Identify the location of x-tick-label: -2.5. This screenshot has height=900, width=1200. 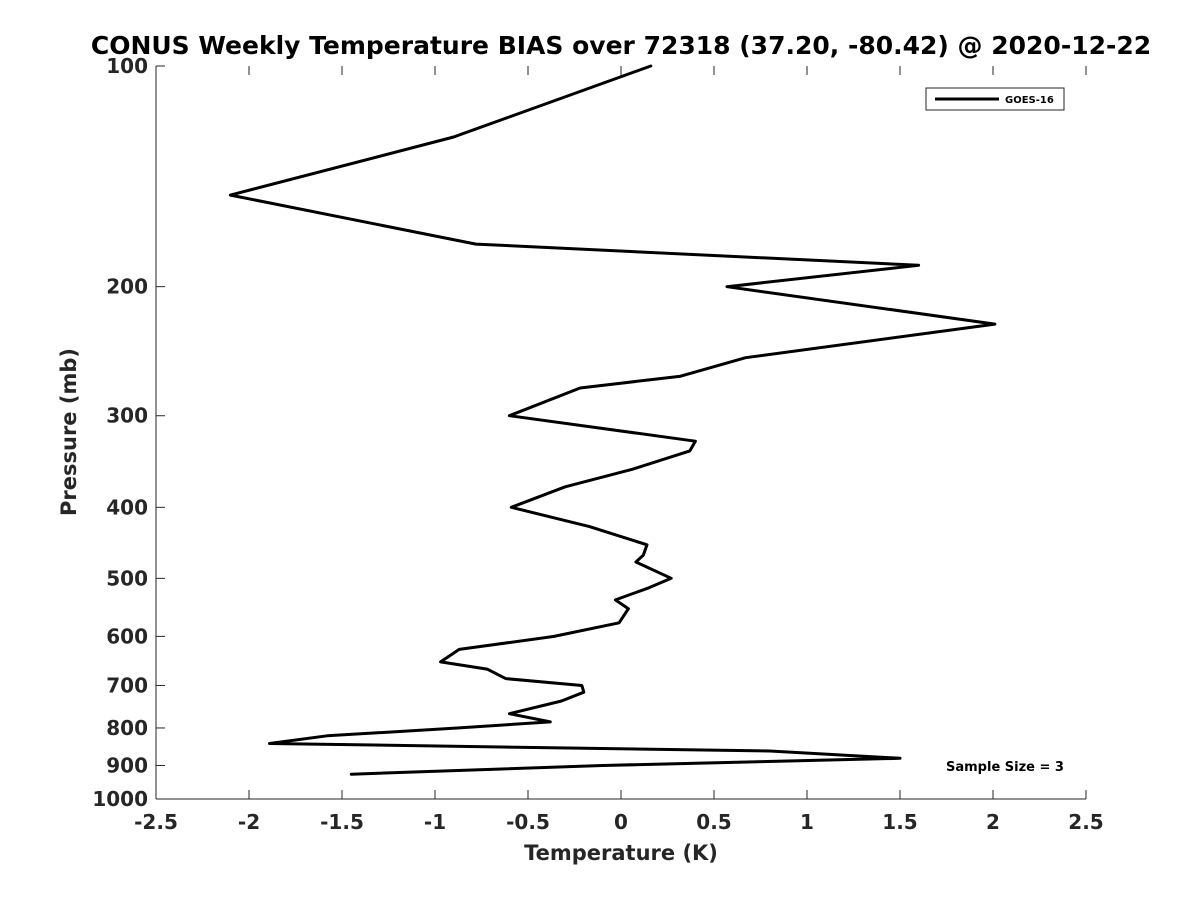
(156, 822).